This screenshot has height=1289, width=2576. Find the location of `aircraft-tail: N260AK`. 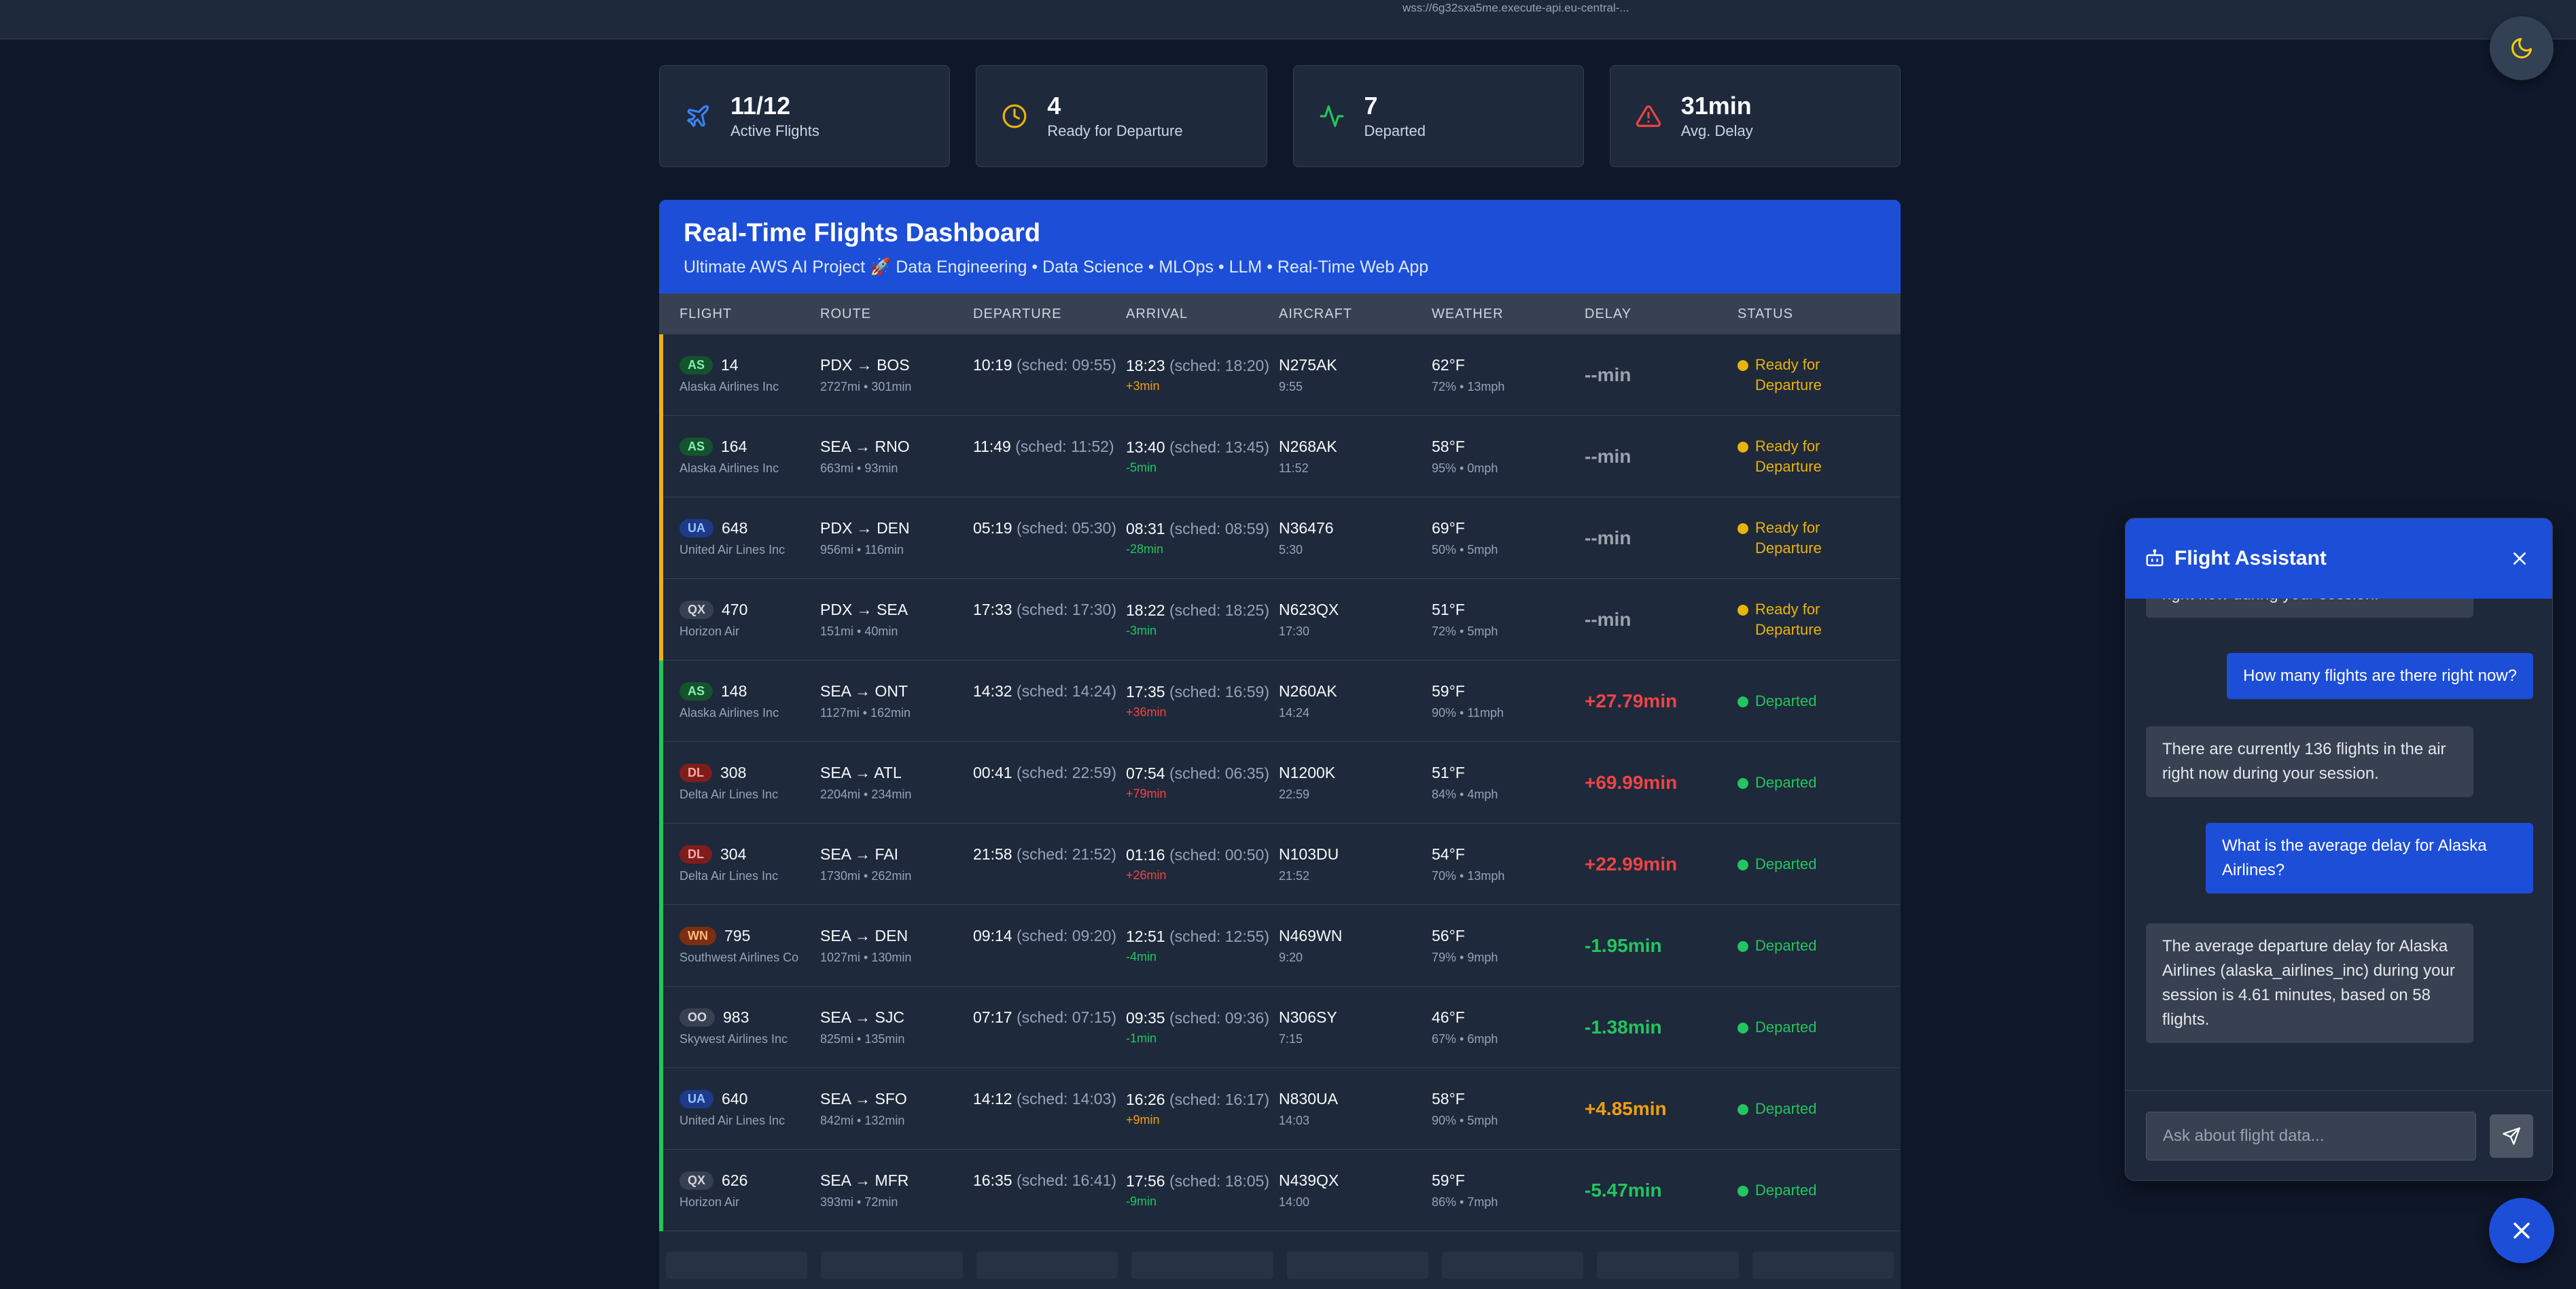

aircraft-tail: N260AK is located at coordinates (1308, 691).